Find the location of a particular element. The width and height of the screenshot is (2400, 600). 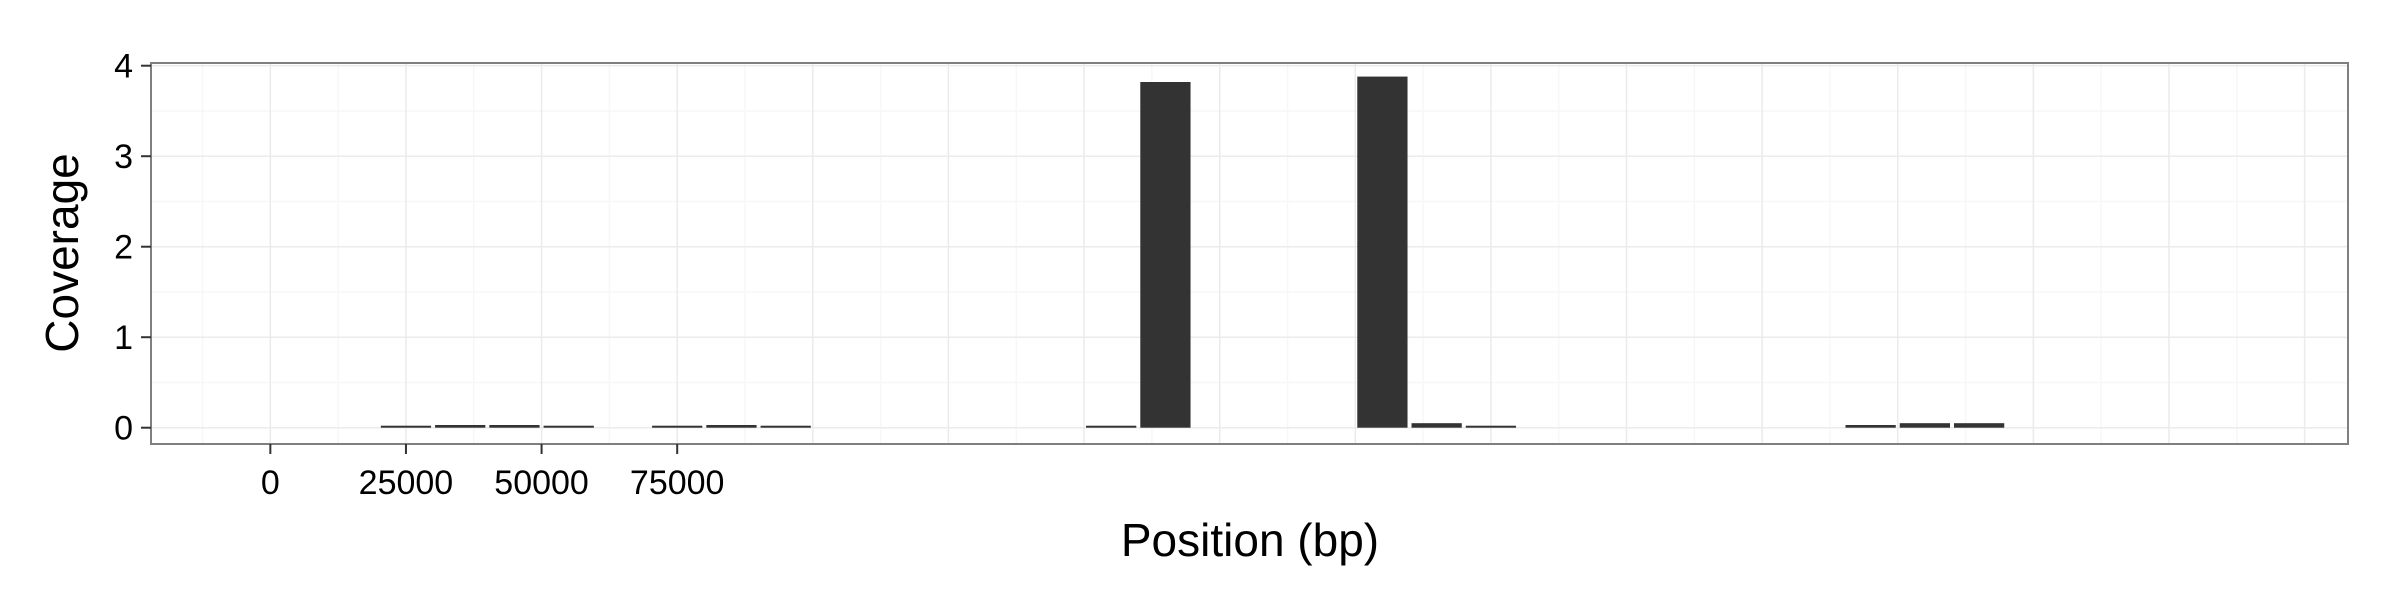

y-axis: 0 1 2 3 4 is located at coordinates (132, 248).